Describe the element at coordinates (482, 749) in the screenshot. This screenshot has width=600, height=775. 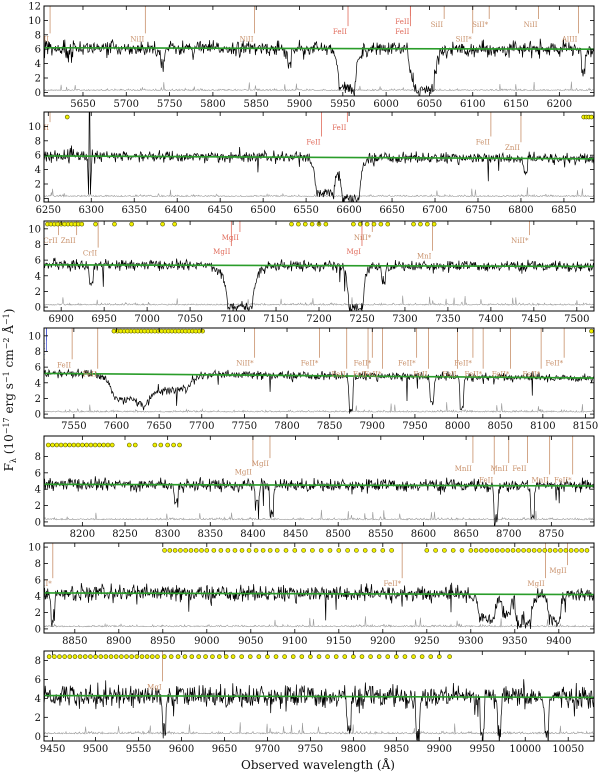
I see `x-tick-label: 9950` at that location.